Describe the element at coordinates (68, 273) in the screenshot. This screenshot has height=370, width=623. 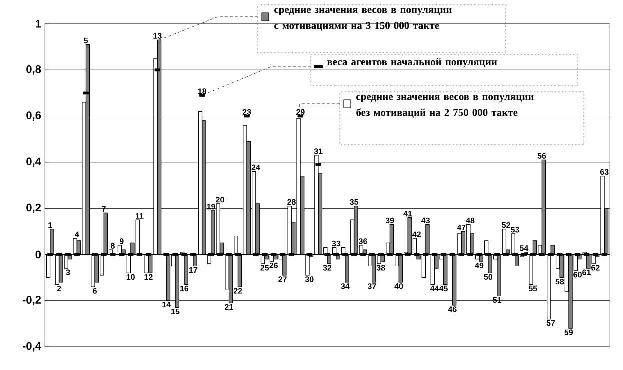
I see `x-tick-label: 3` at that location.